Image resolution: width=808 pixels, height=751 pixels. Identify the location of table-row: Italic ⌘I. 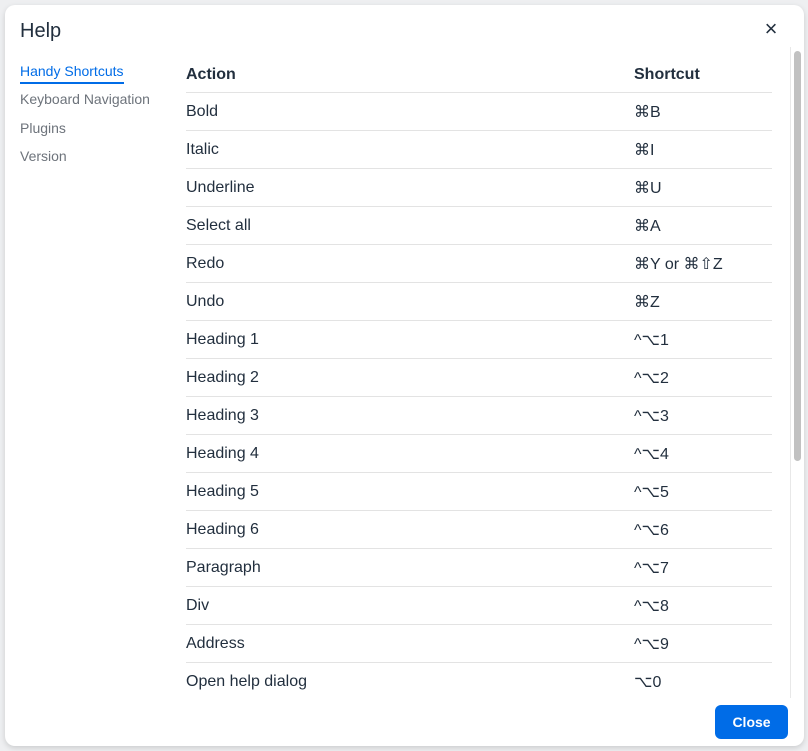
(479, 148).